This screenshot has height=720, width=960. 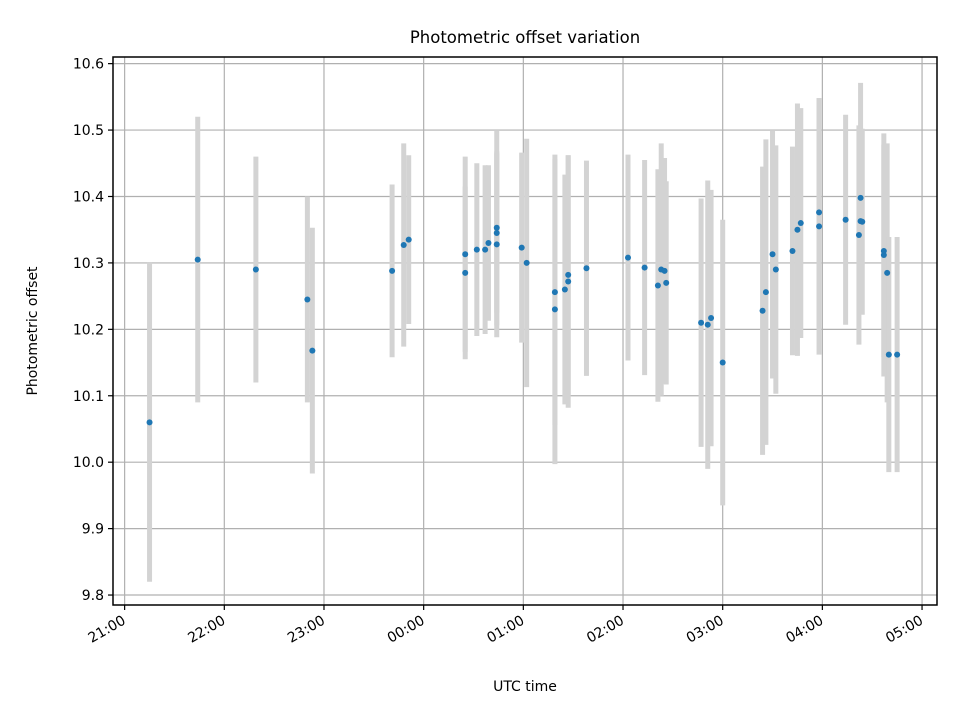 What do you see at coordinates (88, 397) in the screenshot?
I see `y-tick-label: 10.1` at bounding box center [88, 397].